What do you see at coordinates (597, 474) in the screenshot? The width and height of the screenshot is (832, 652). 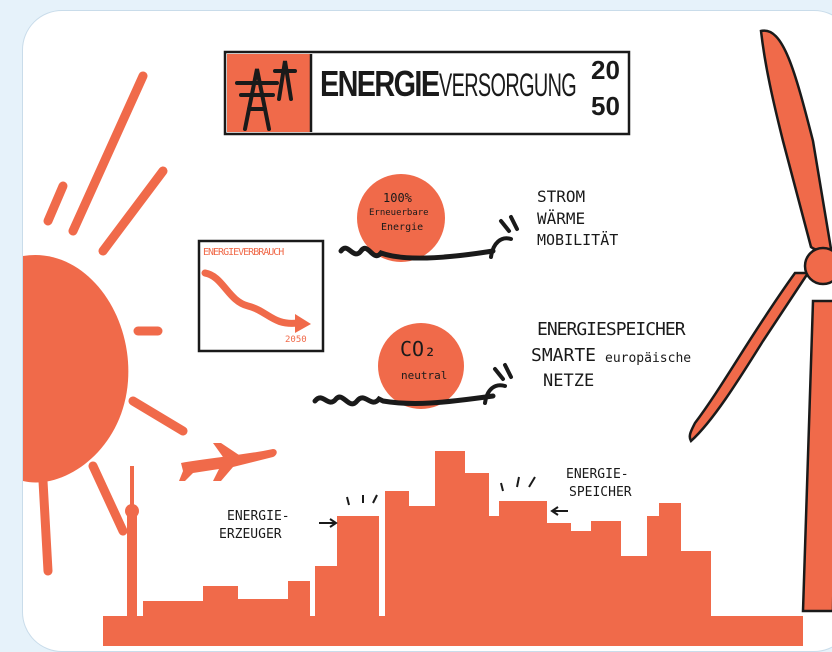 I see `label-speicher-1: ENERGIE-` at bounding box center [597, 474].